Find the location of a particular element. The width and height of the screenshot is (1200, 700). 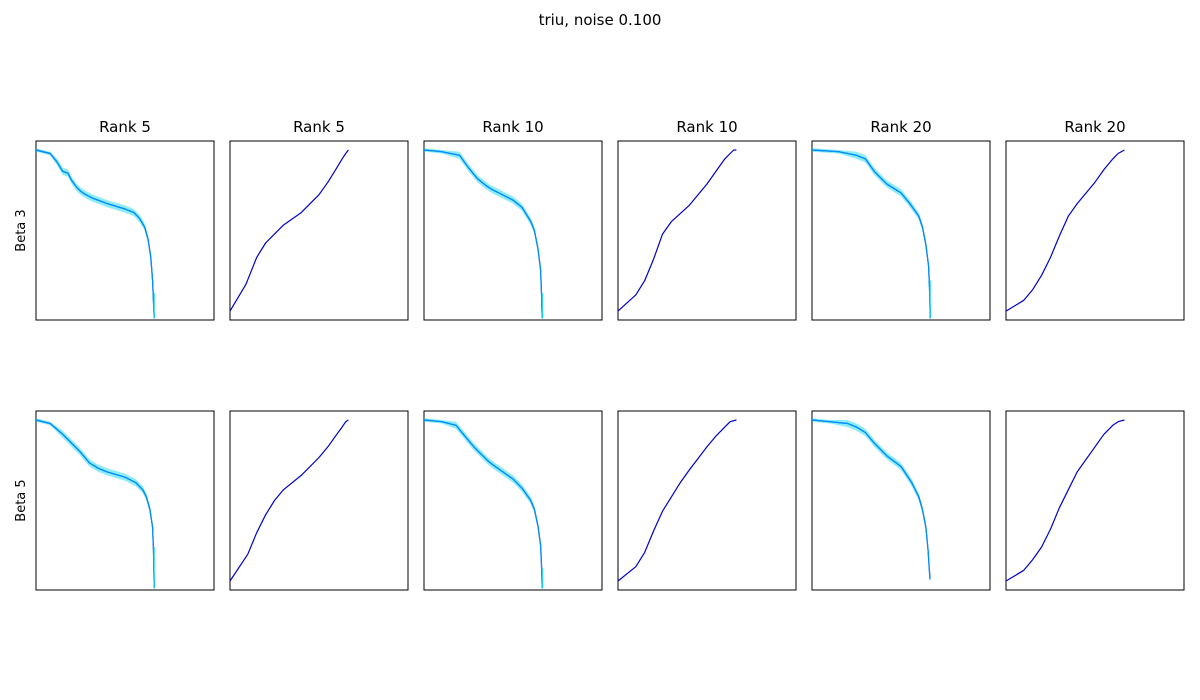

subplot-r1c1 is located at coordinates (319, 500).